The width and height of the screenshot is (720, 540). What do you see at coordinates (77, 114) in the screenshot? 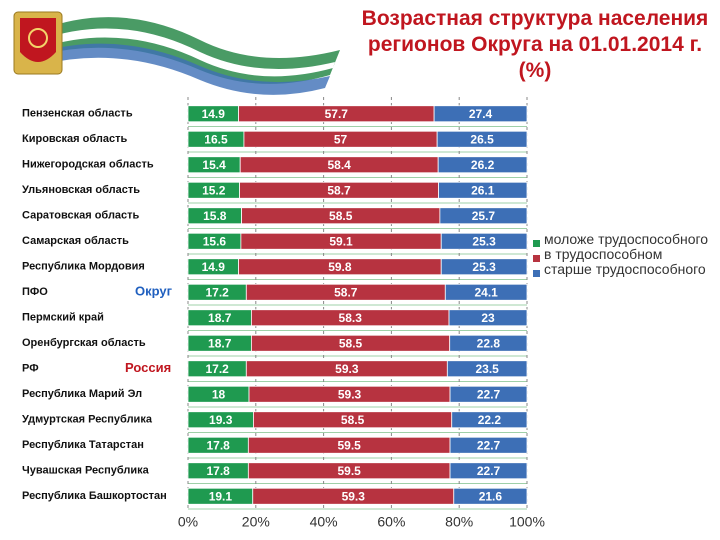
I see `y-tick-label: Пензенская область` at bounding box center [77, 114].